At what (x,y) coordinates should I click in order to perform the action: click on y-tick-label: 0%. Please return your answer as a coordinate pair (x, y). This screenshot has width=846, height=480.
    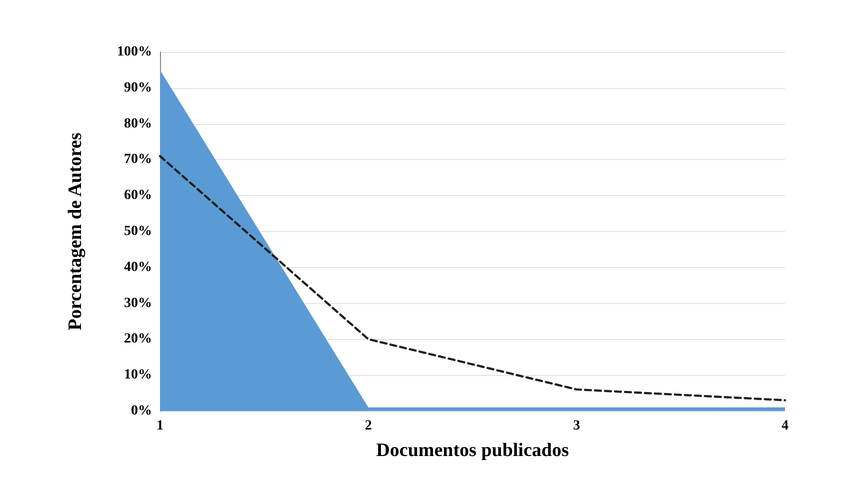
    Looking at the image, I should click on (141, 411).